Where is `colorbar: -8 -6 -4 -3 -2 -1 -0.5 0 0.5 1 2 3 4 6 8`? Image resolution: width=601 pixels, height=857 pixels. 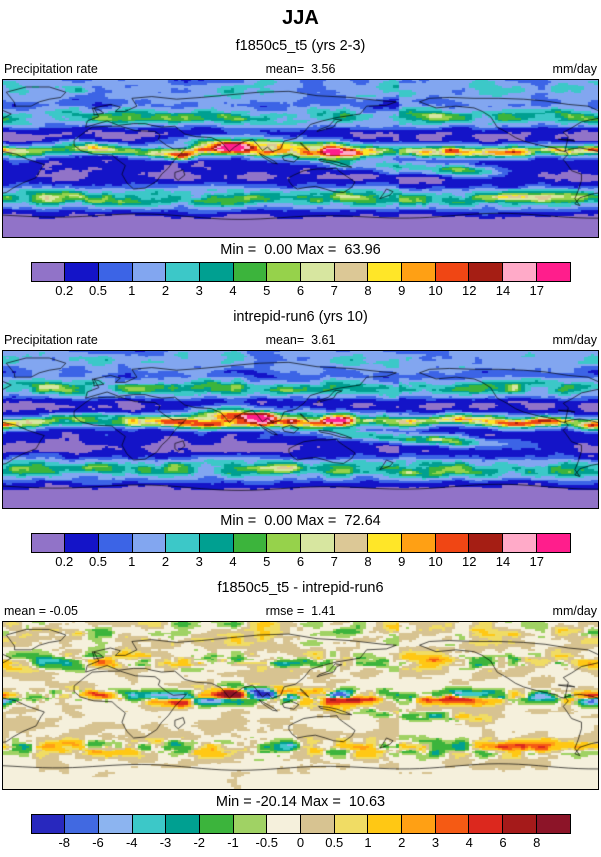
colorbar: -8 -6 -4 -3 -2 -1 -0.5 0 0.5 1 2 3 4 6 8 is located at coordinates (300, 833).